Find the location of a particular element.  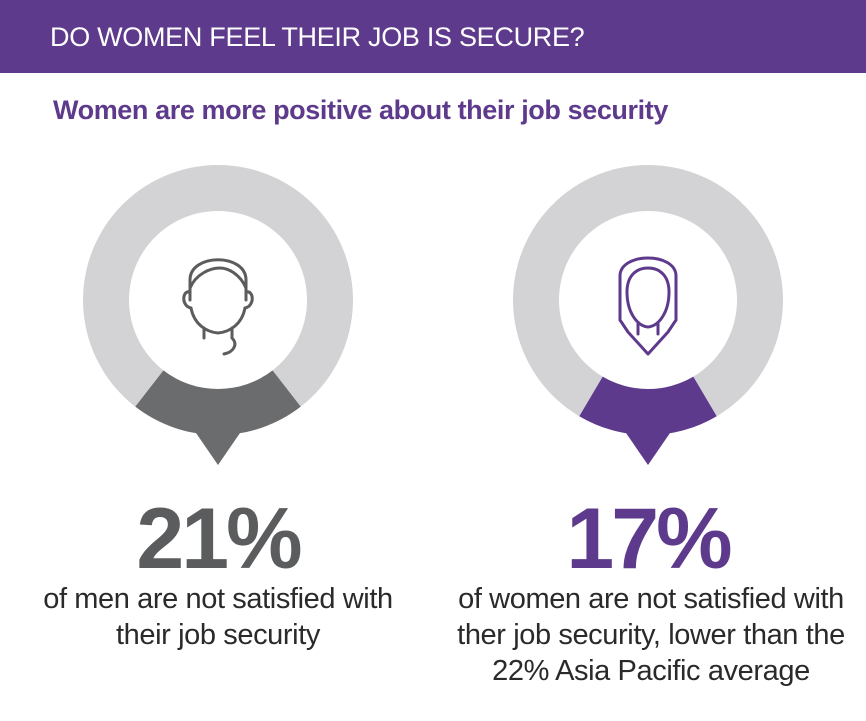

women-ring-remainder is located at coordinates (648, 290).